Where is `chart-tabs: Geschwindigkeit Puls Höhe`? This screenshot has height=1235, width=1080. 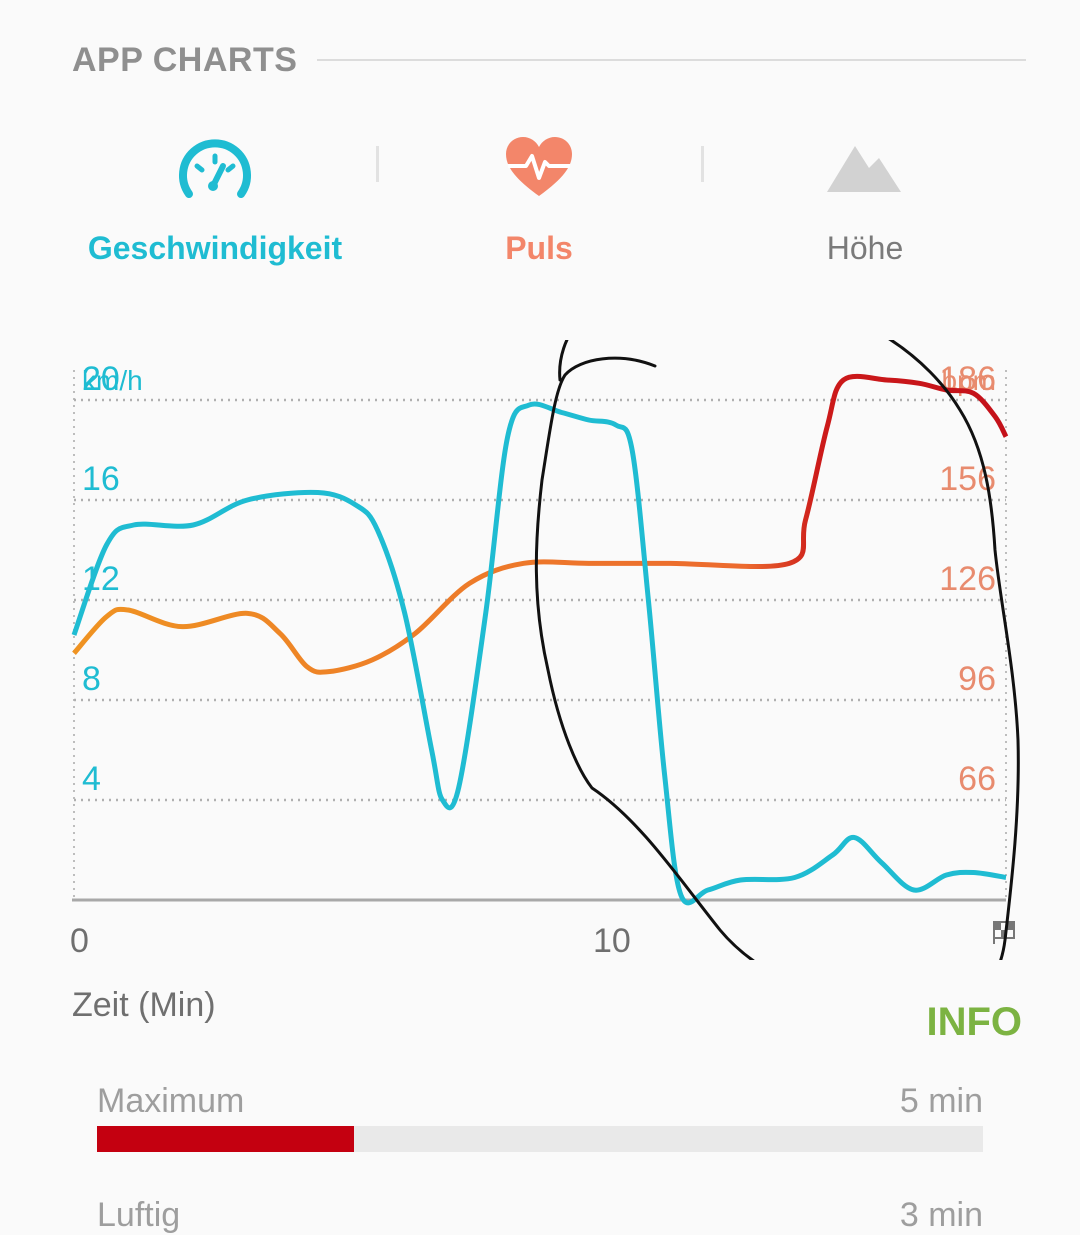
chart-tabs: Geschwindigkeit Puls Höhe is located at coordinates (540, 205).